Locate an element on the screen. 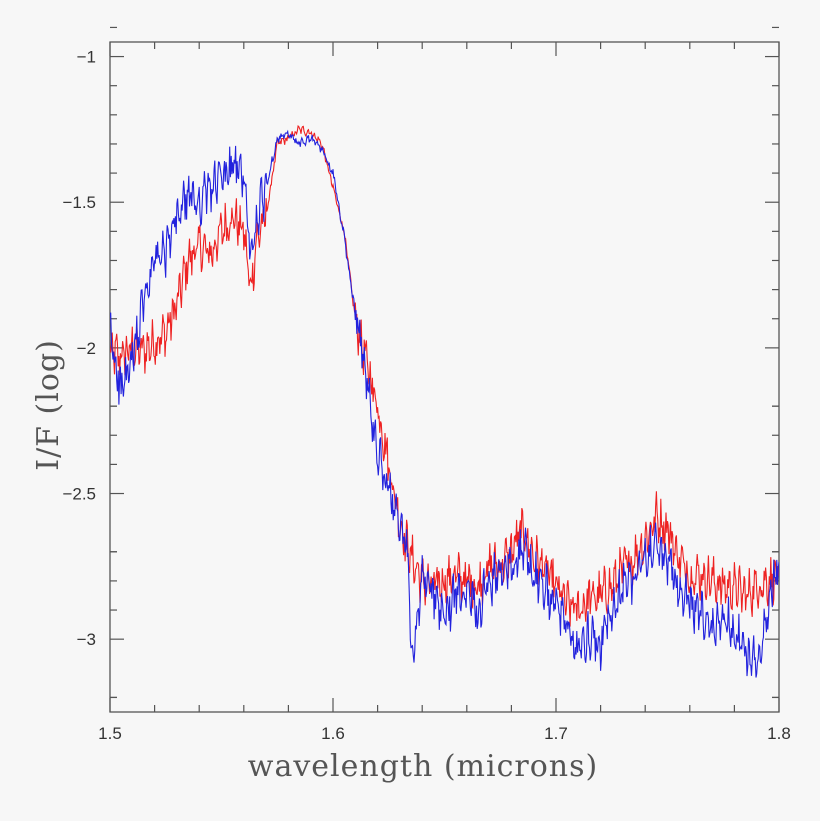 The height and width of the screenshot is (821, 820). x-tick-label: 1.6 is located at coordinates (333, 733).